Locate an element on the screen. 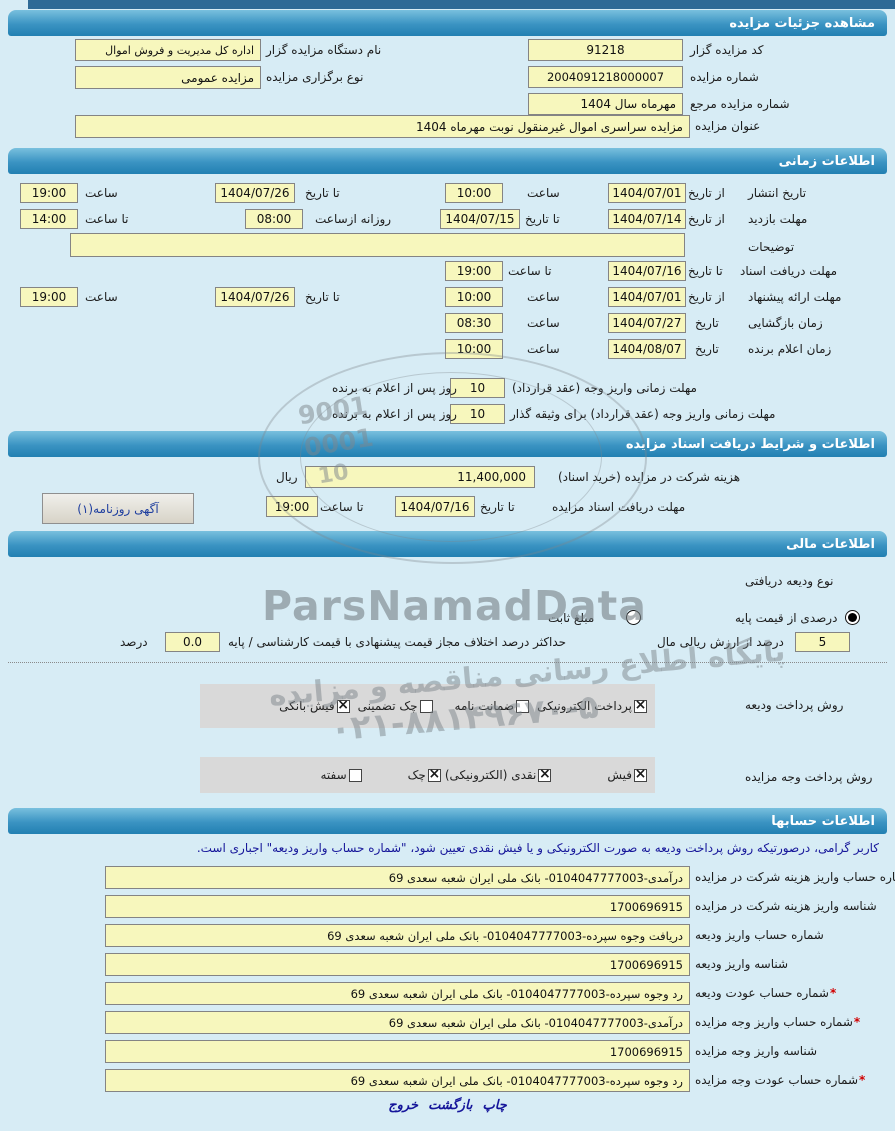 This screenshot has width=895, height=1131. percent-value-label: درصد از ارزش ریالی مال is located at coordinates (720, 642).